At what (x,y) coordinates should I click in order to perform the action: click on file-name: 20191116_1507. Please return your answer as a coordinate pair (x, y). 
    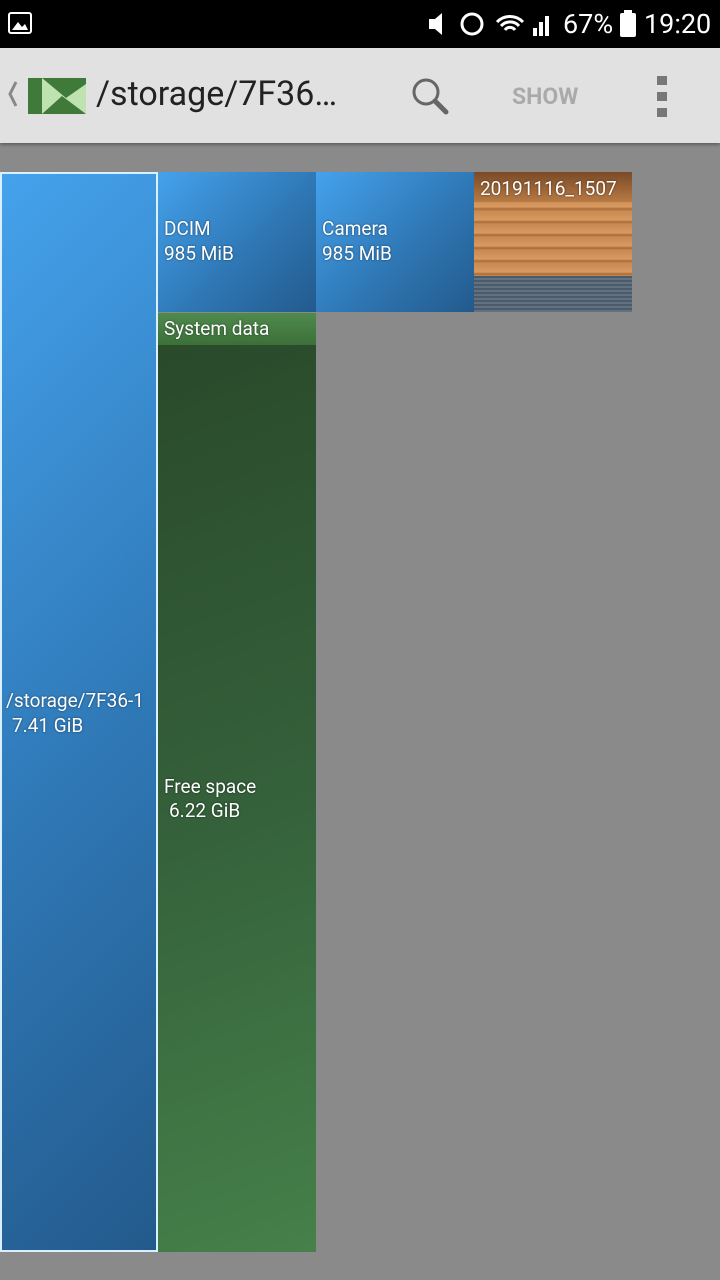
    Looking at the image, I should click on (548, 188).